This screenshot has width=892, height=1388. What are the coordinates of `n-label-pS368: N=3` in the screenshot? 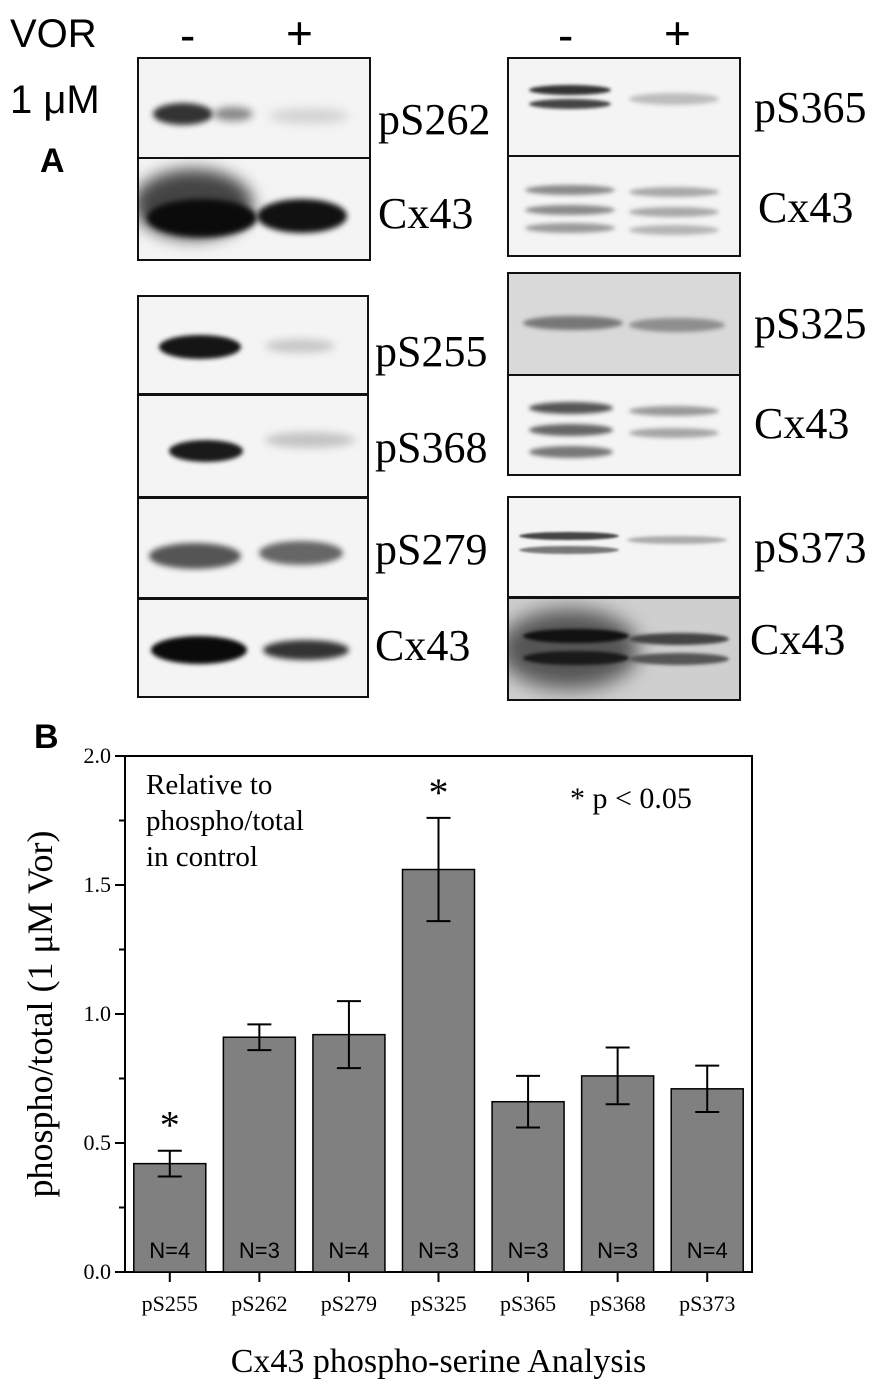 It's located at (617, 1250).